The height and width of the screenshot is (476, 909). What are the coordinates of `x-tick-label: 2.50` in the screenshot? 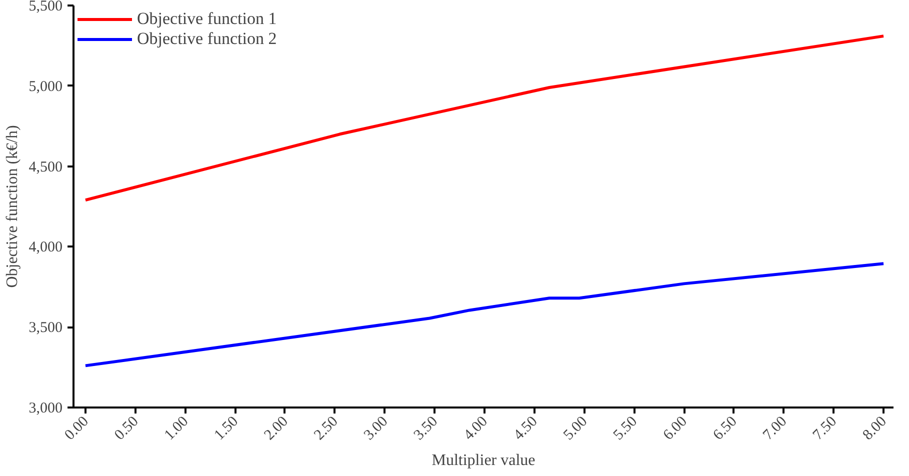 It's located at (326, 429).